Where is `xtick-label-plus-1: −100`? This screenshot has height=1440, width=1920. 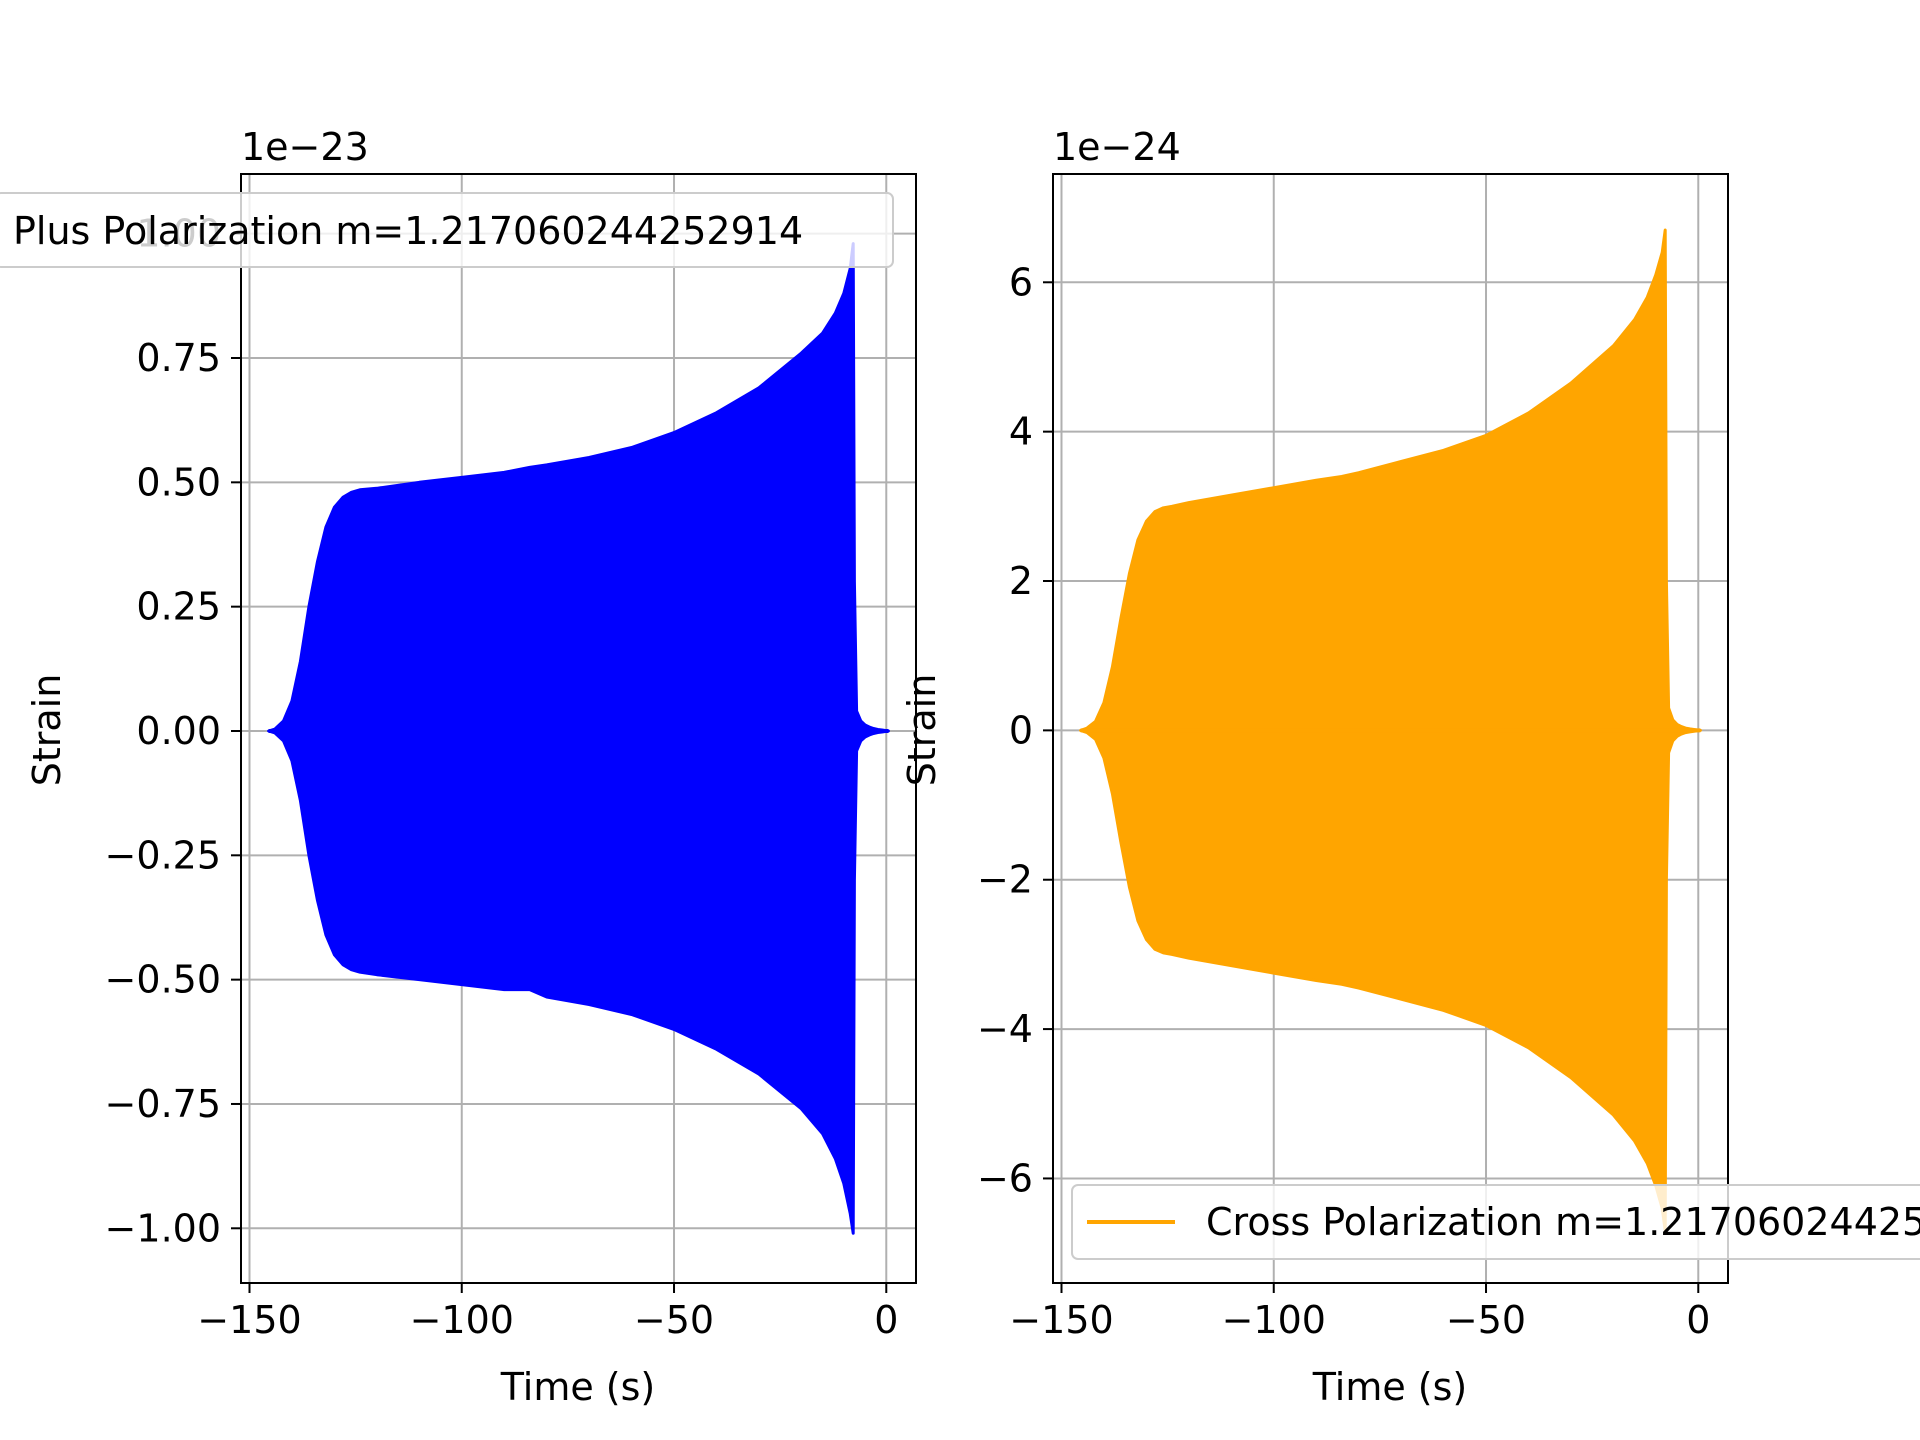 xtick-label-plus-1: −100 is located at coordinates (462, 1320).